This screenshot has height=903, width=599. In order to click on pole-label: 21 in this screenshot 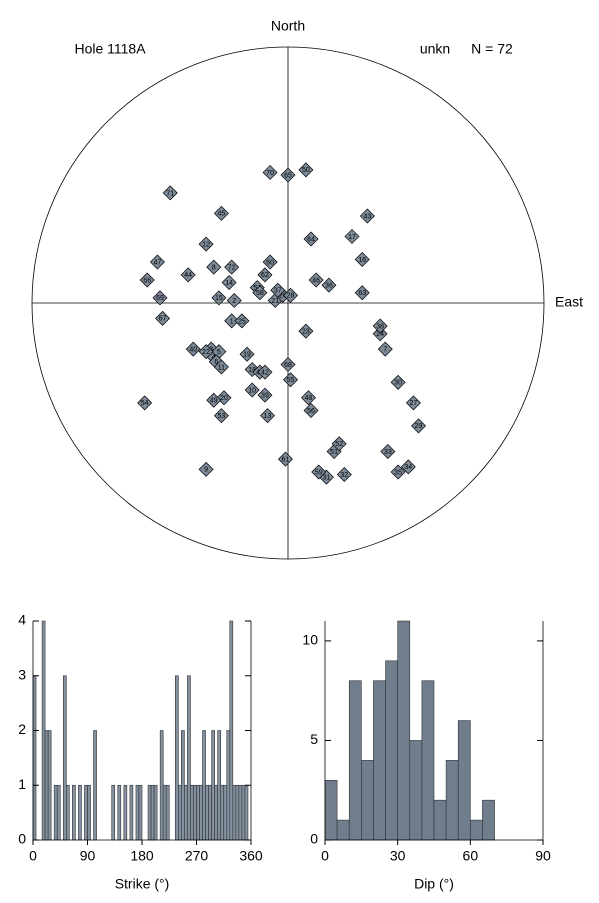, I will do `click(275, 301)`.